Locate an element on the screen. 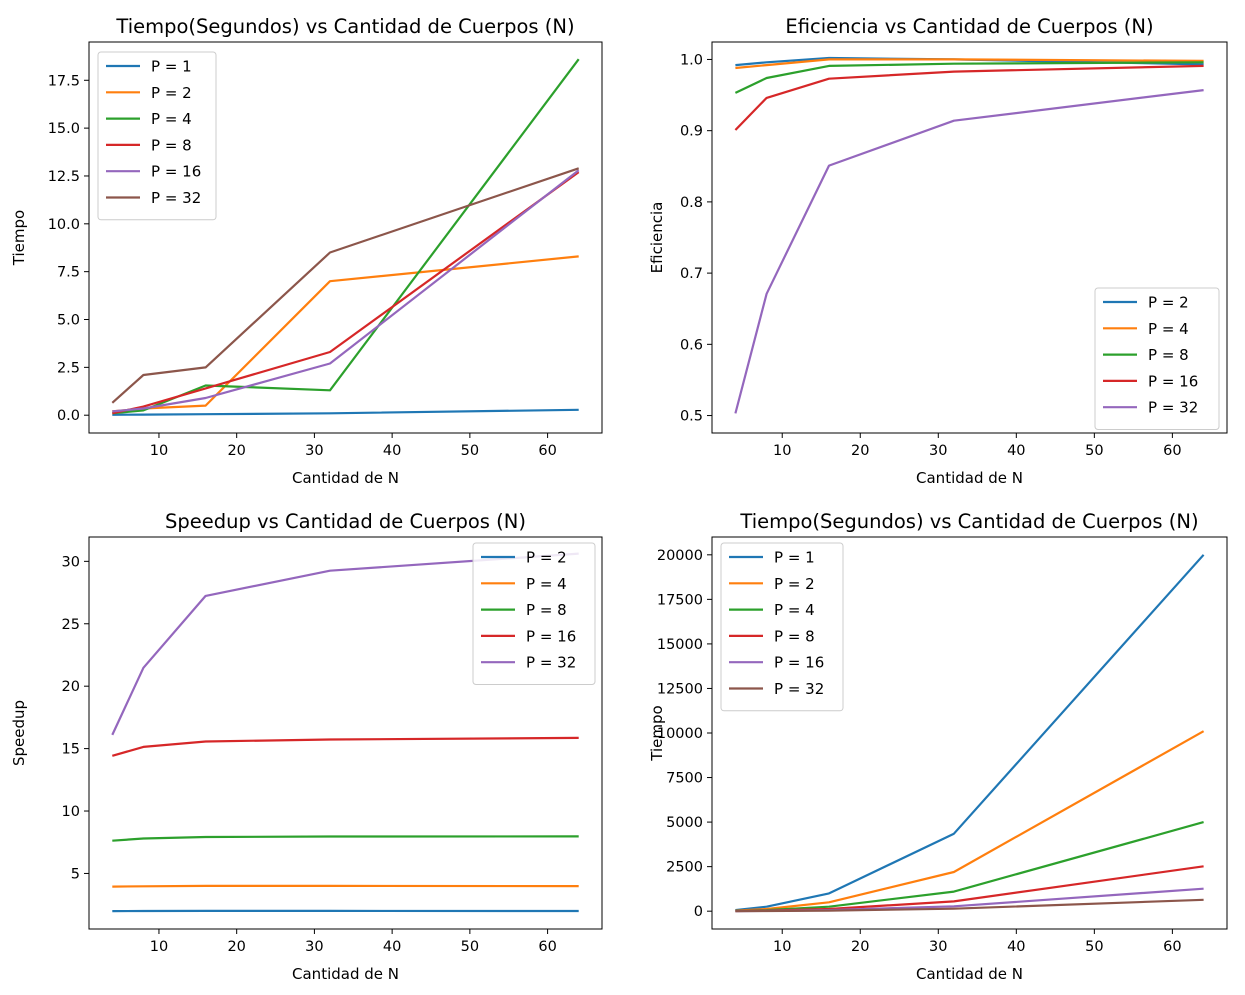 This screenshot has width=1245, height=995. y-tick-label: 17500 is located at coordinates (680, 600).